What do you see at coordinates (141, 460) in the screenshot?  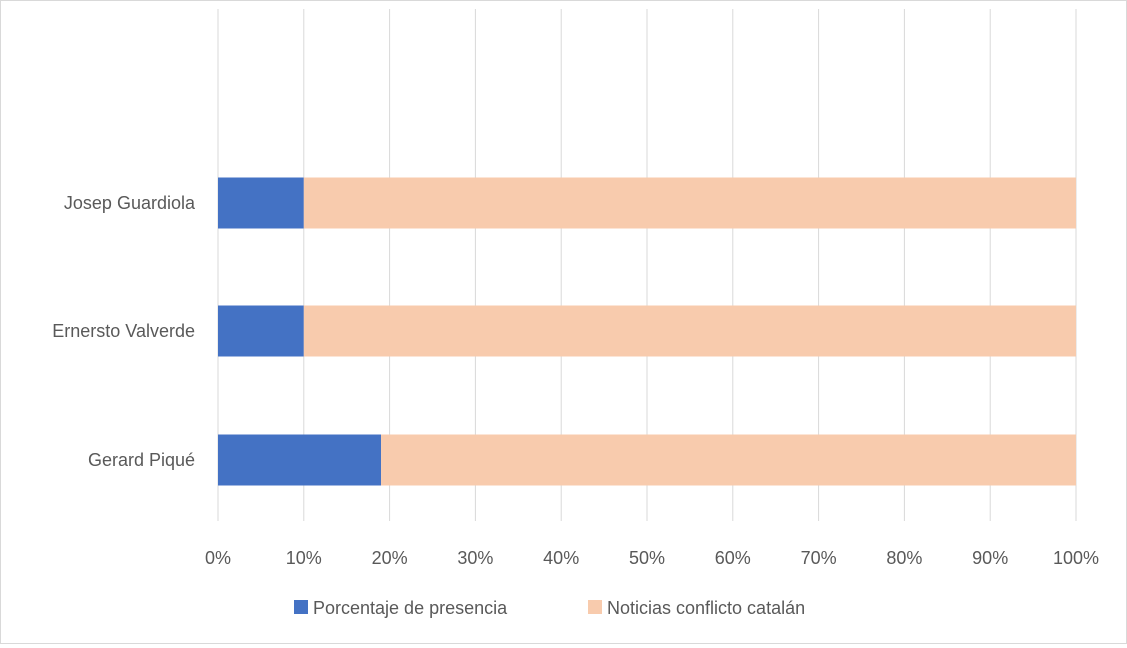 I see `category-label: Gerard Piqué` at bounding box center [141, 460].